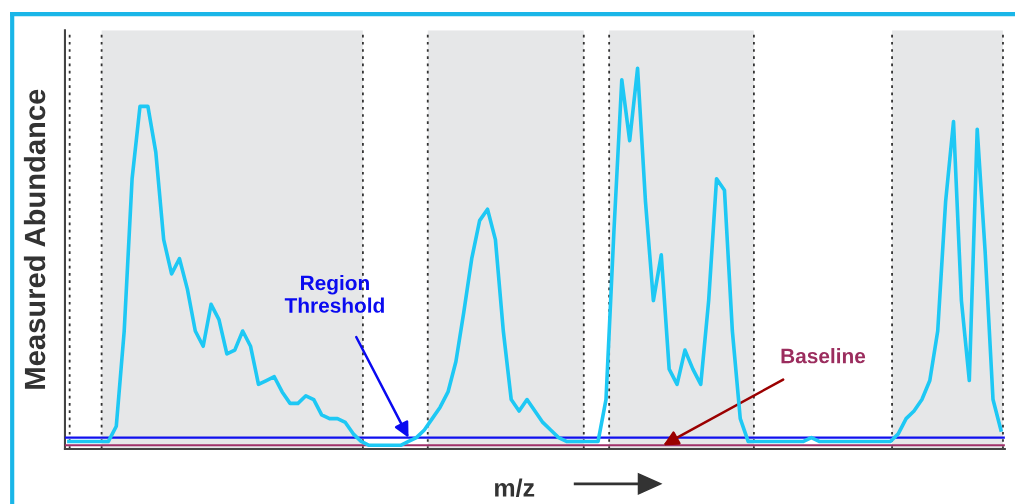 The image size is (1015, 504). What do you see at coordinates (34, 239) in the screenshot?
I see `y-axis-title: Measured Abundance` at bounding box center [34, 239].